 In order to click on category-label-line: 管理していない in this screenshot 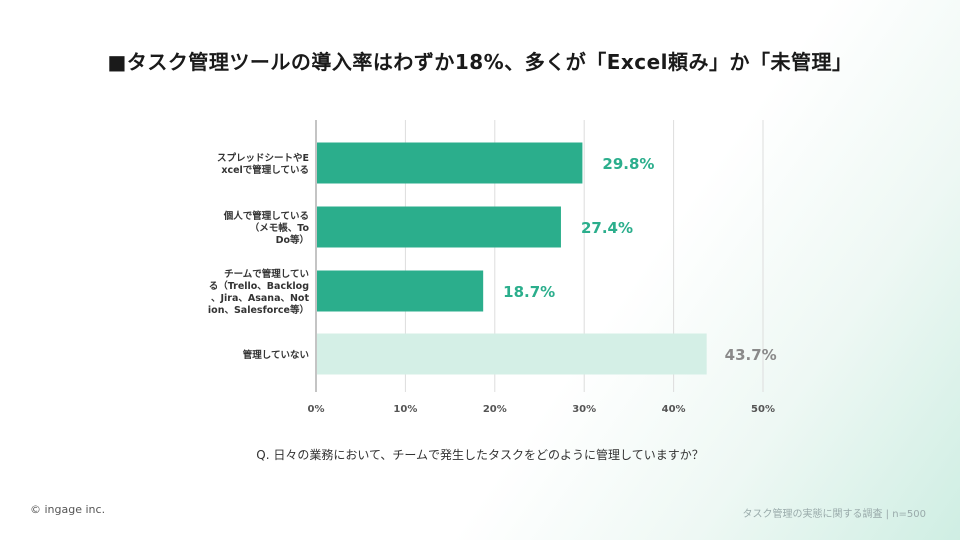, I will do `click(276, 355)`.